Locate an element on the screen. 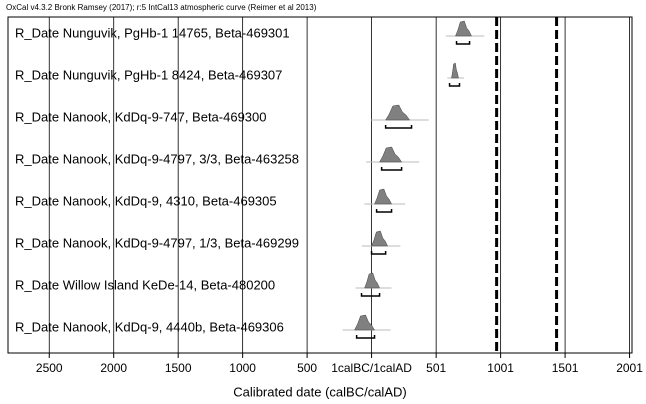 The width and height of the screenshot is (646, 404). x-tick-label: 1calBC/1calAD is located at coordinates (371, 368).